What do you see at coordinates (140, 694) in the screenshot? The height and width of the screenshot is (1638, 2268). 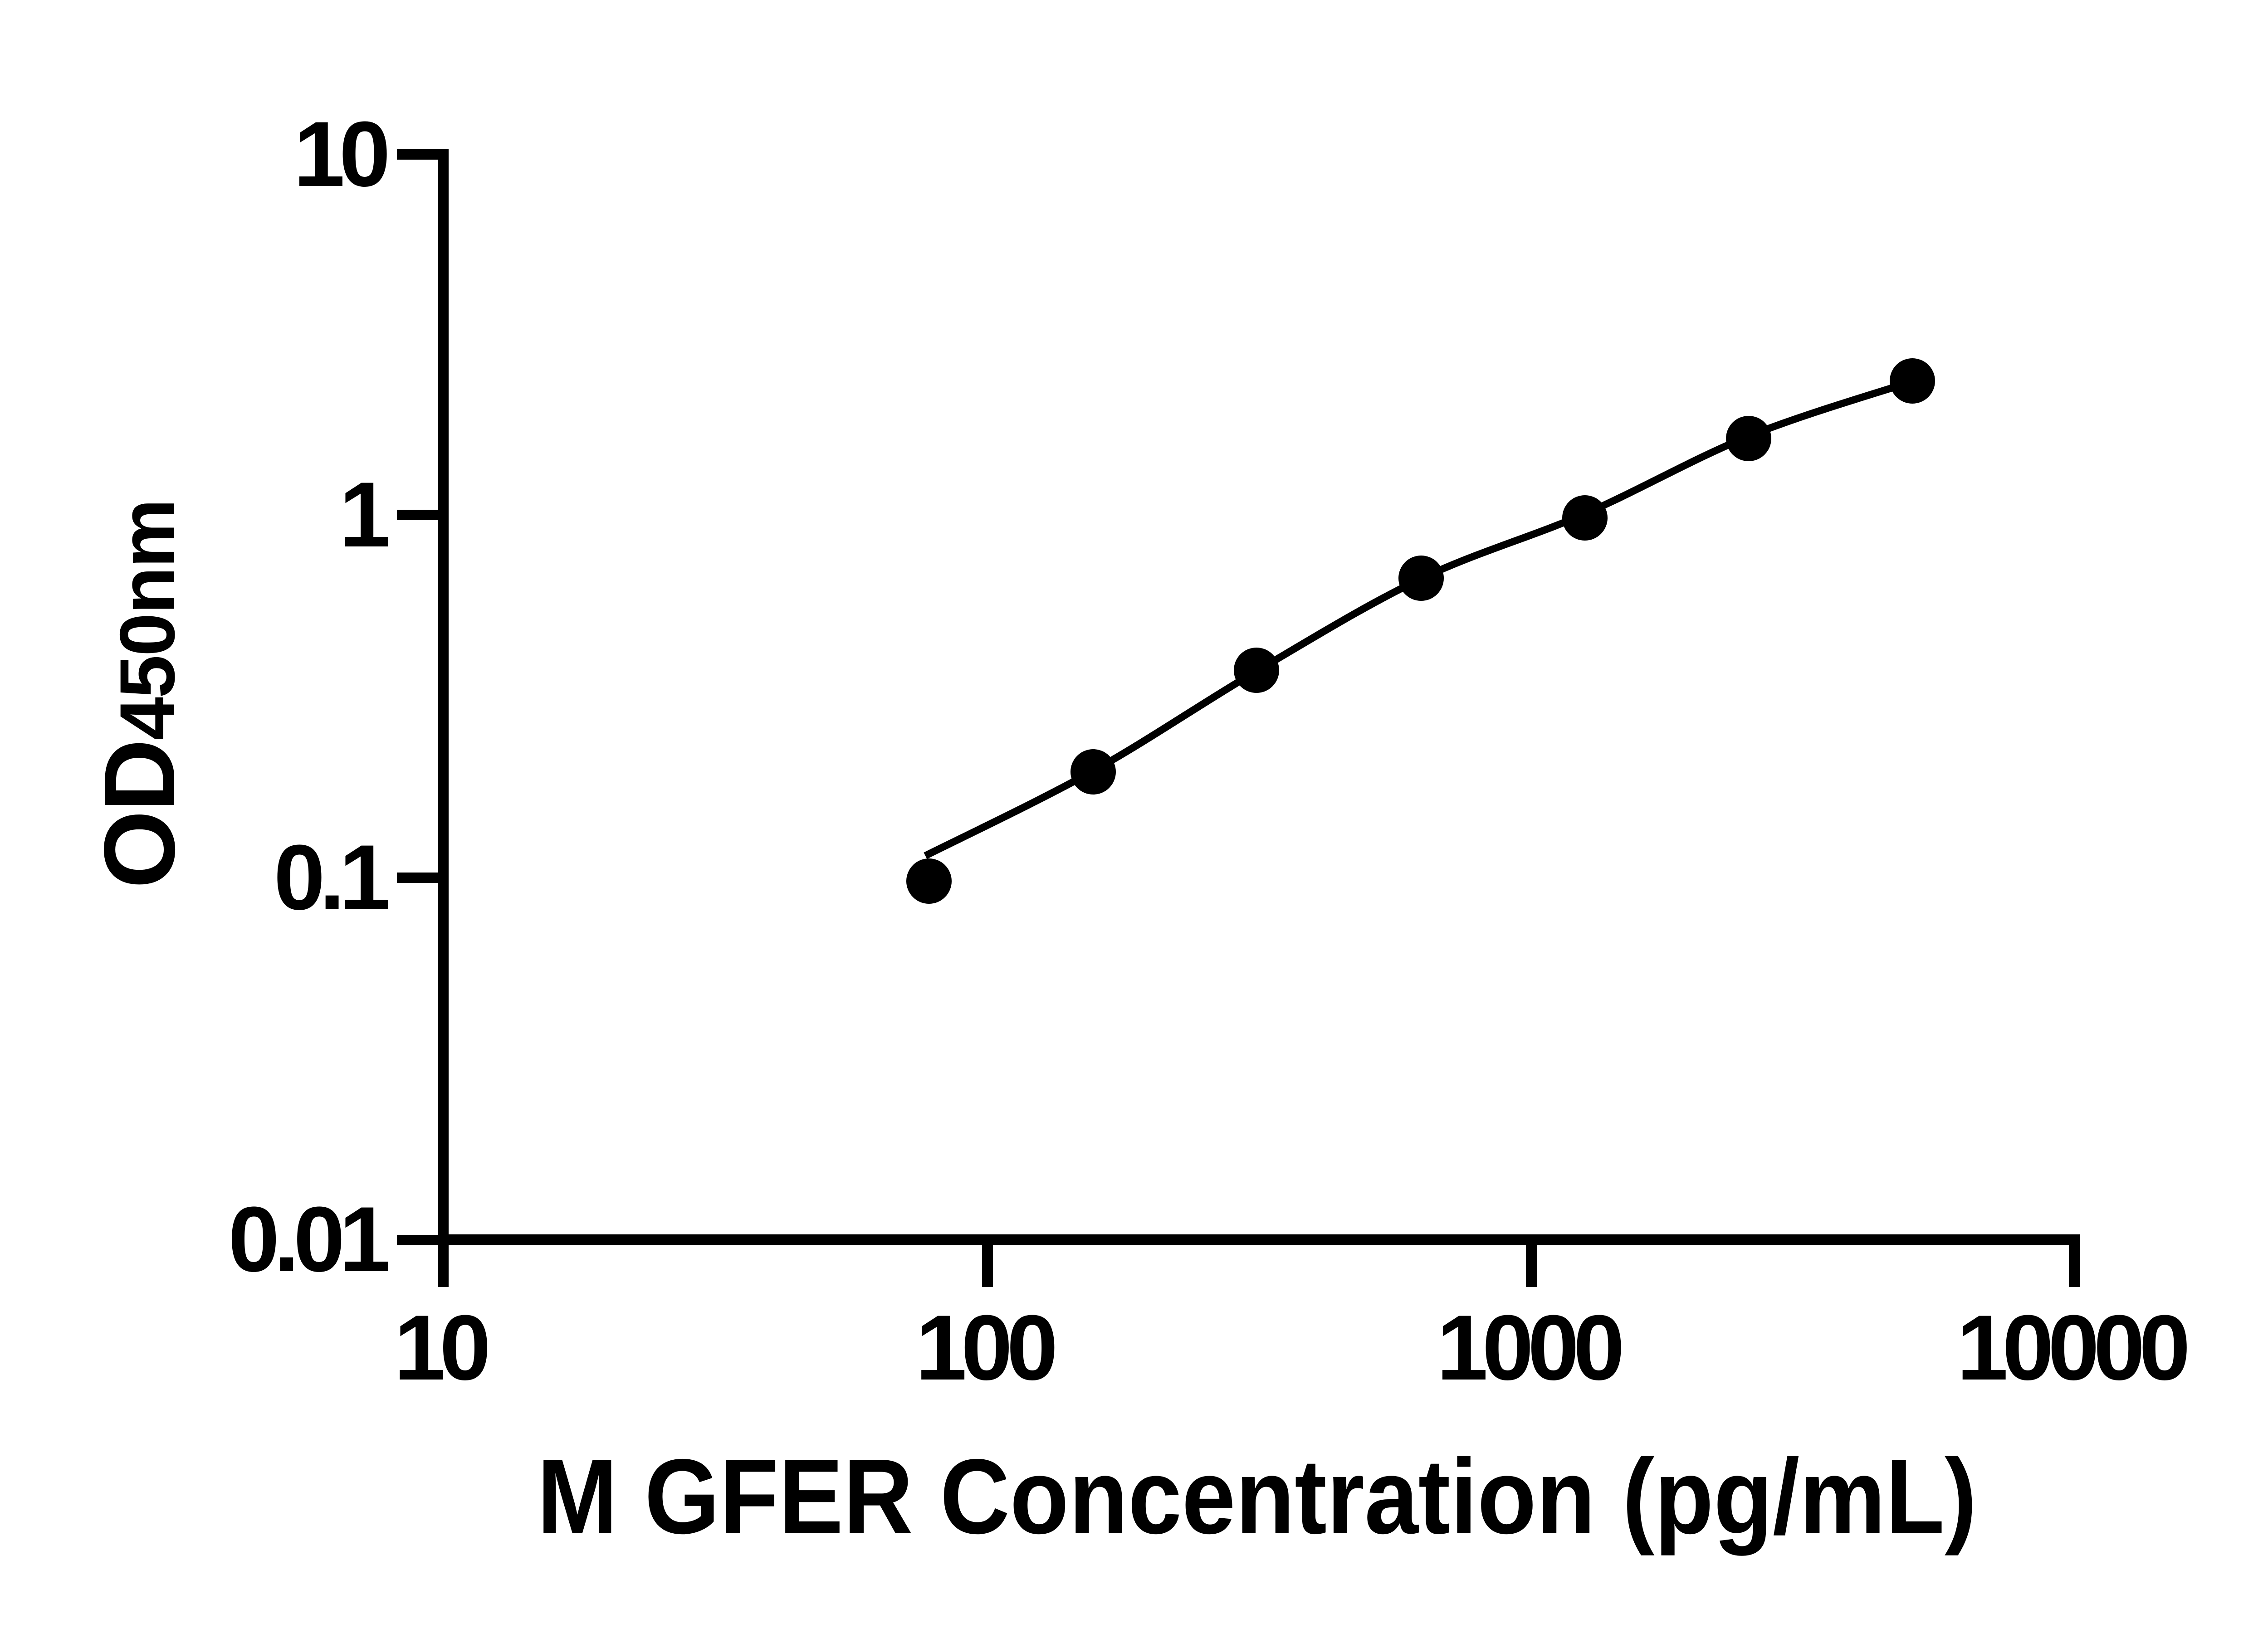 I see `svg-text: OD450nm` at bounding box center [140, 694].